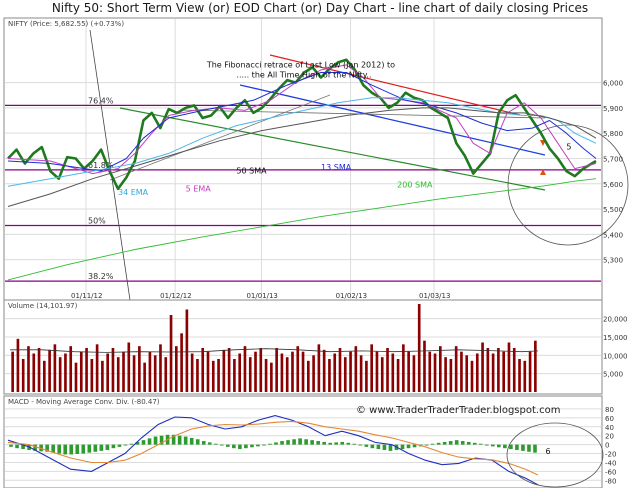  Describe the element at coordinates (610, 463) in the screenshot. I see `macd-y-tick-label: -40` at that location.